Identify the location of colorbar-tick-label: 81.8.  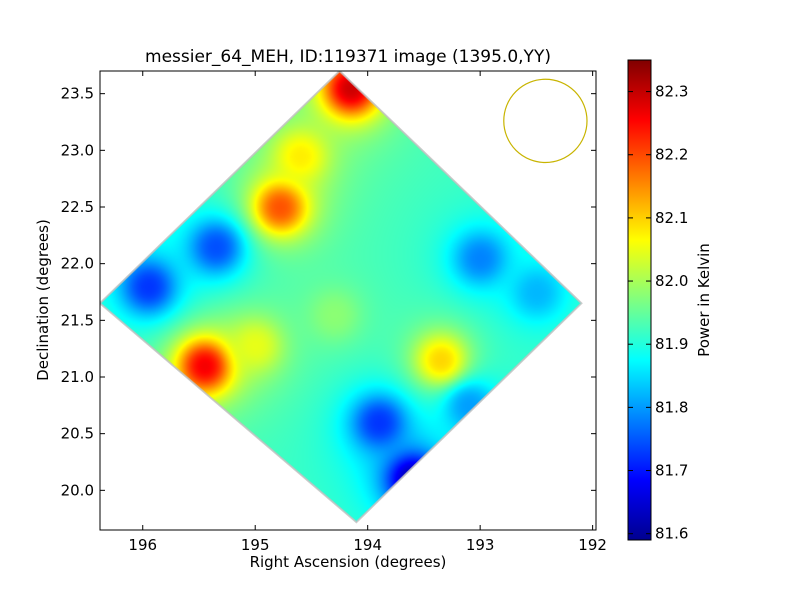
(671, 407).